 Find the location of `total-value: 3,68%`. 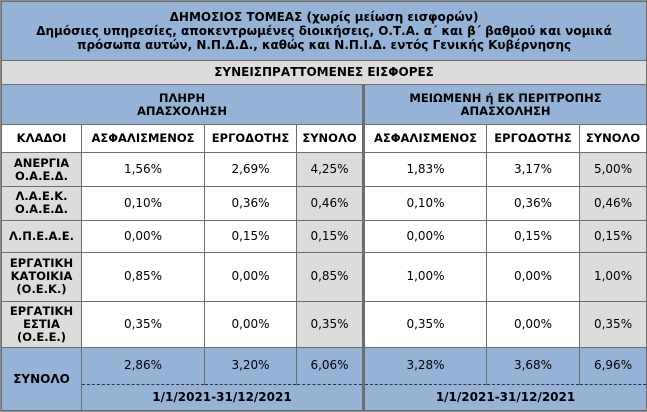

total-value: 3,68% is located at coordinates (533, 366).